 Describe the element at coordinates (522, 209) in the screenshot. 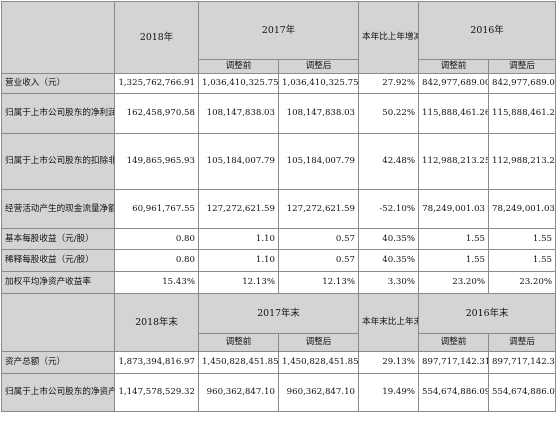

I see `value-2016-after: 78,249,001.03` at that location.